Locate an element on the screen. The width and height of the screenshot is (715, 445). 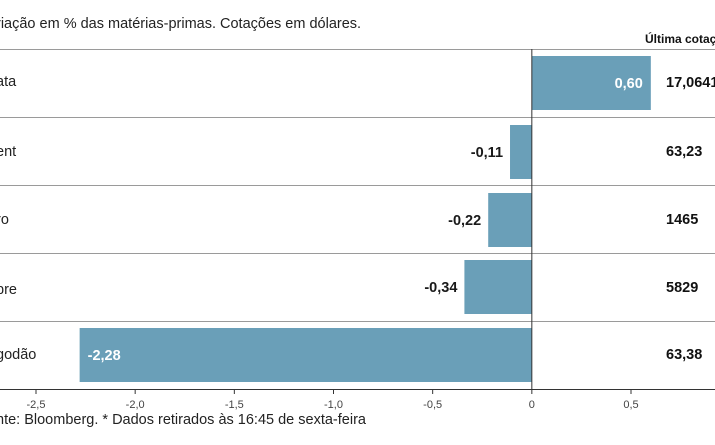
last-quote-value: 17,0641 is located at coordinates (690, 83).